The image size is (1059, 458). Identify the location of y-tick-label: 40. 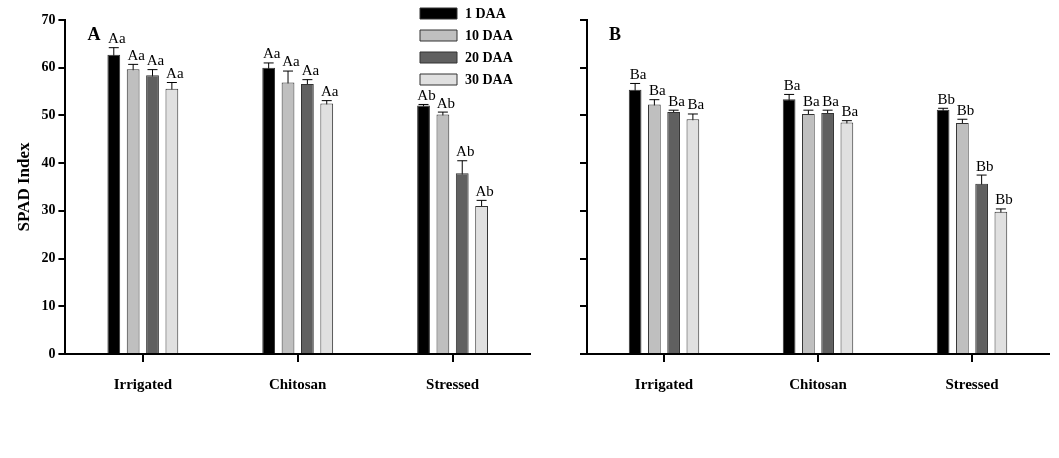
(48, 162).